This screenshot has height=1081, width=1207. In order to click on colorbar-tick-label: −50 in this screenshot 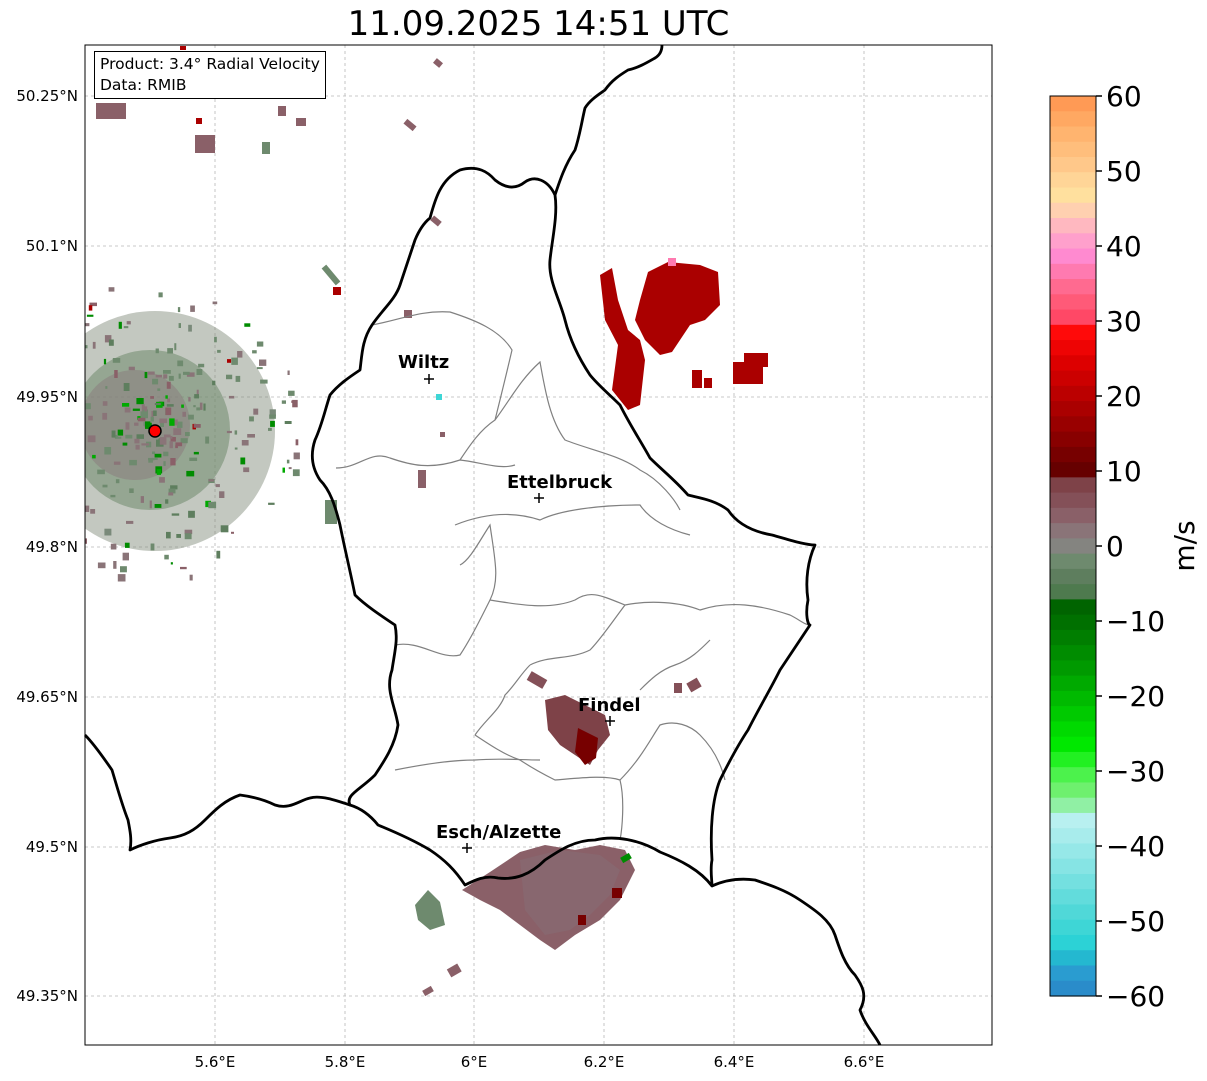, I will do `click(1135, 921)`.